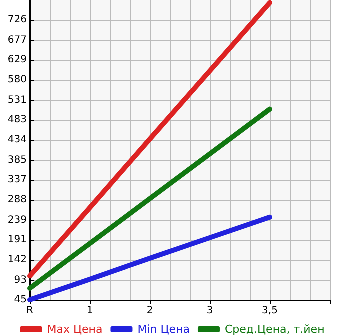 This screenshot has height=335, width=345. I want to click on x-tick-label: 3, so click(210, 311).